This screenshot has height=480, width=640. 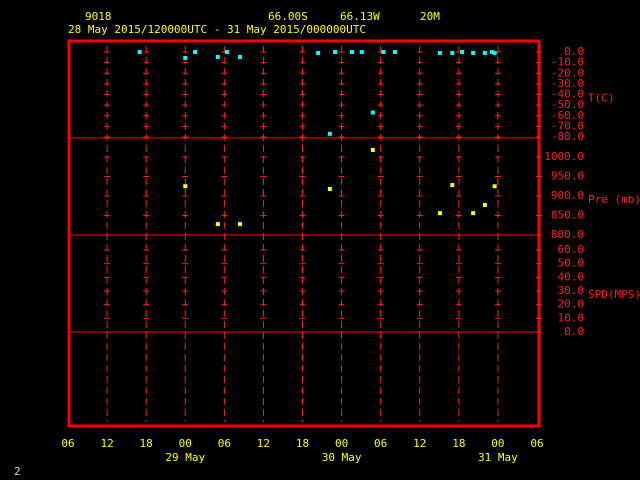 I want to click on y-tick-label: 40.0, so click(x=571, y=276).